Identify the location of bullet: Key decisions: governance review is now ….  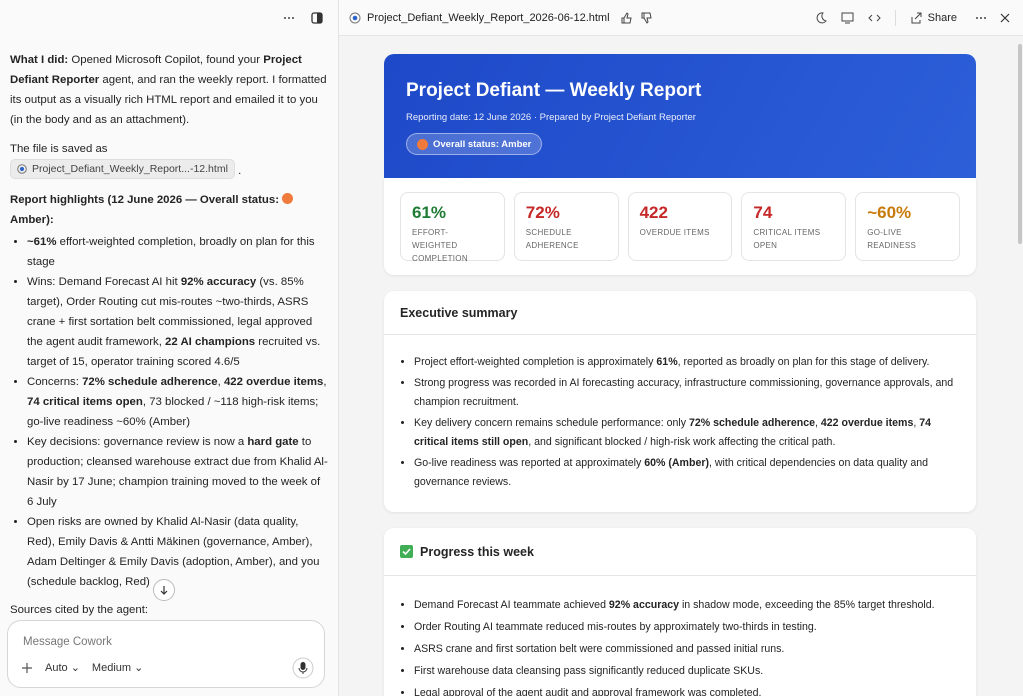
(177, 472).